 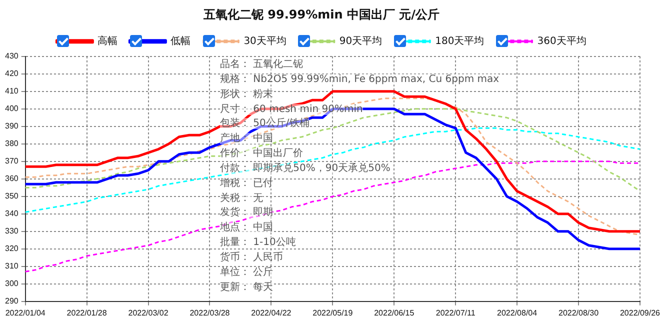 I want to click on x-tick-label: 2022/03/02, so click(x=148, y=313).